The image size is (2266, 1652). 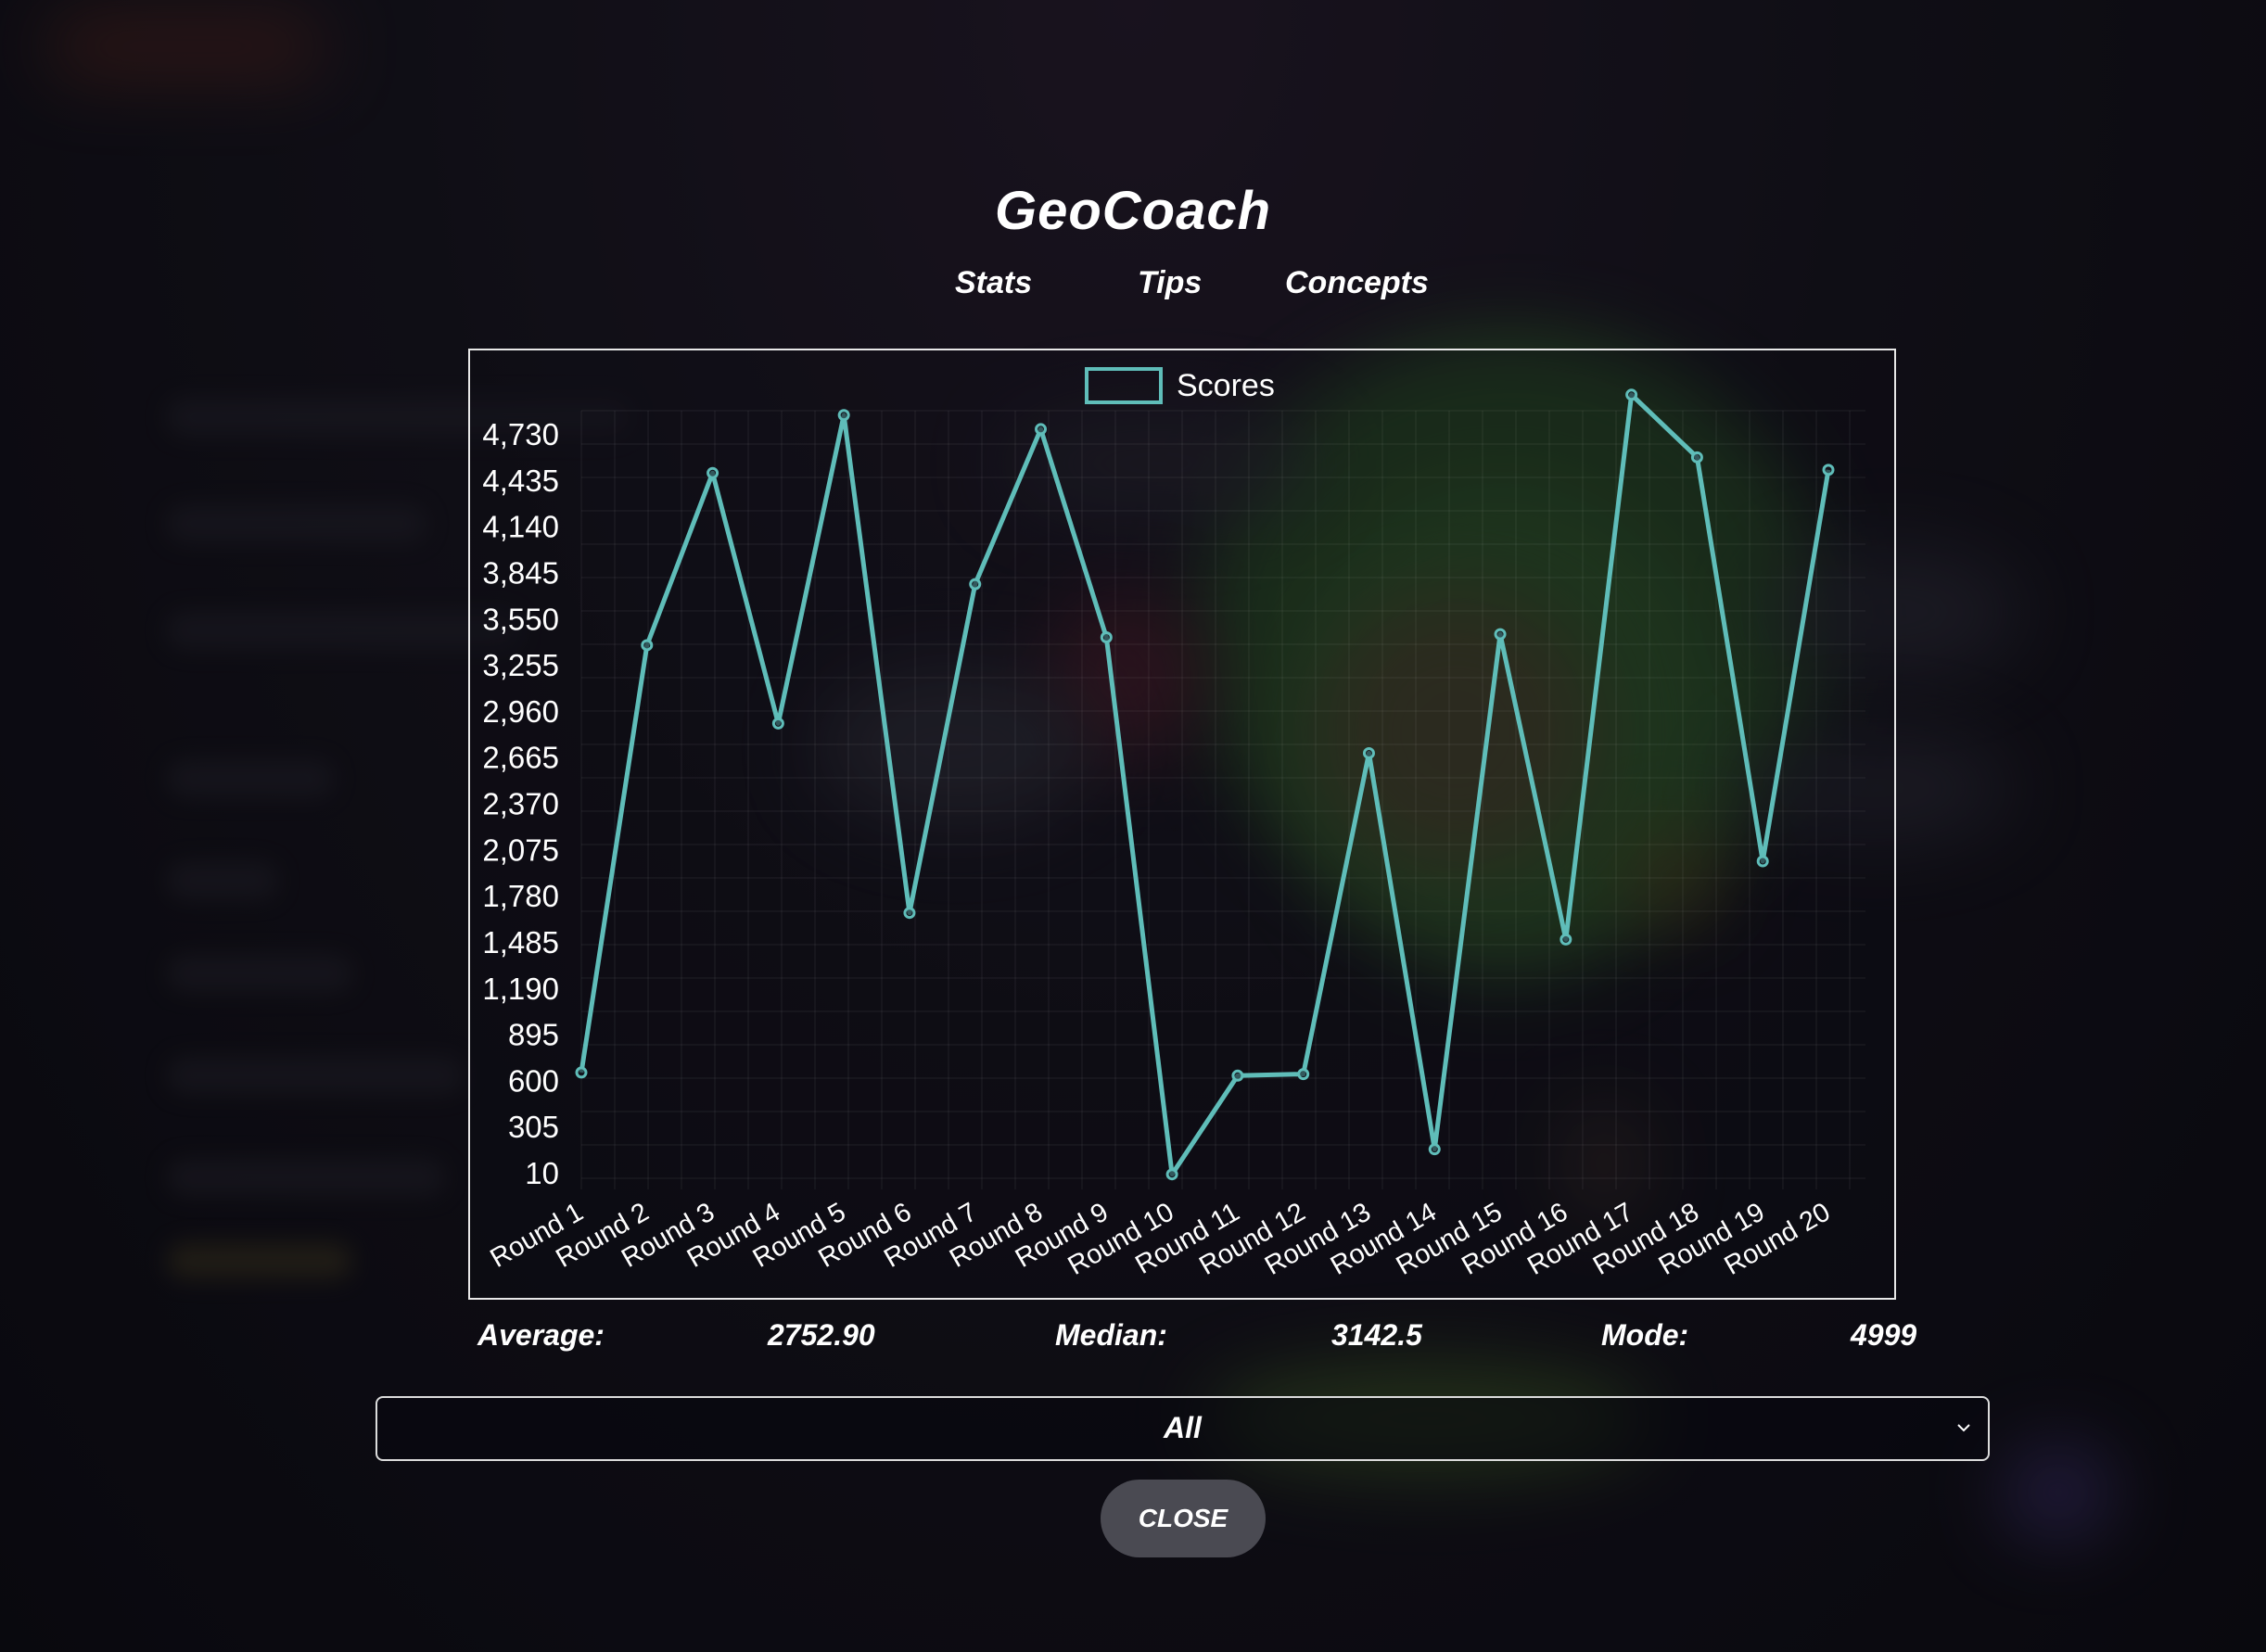 I want to click on tab-stats: Stats, so click(x=994, y=282).